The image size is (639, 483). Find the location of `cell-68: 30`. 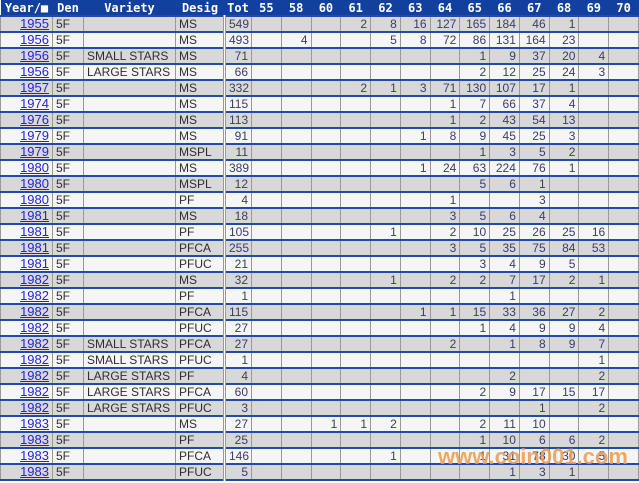

cell-68: 30 is located at coordinates (564, 456).